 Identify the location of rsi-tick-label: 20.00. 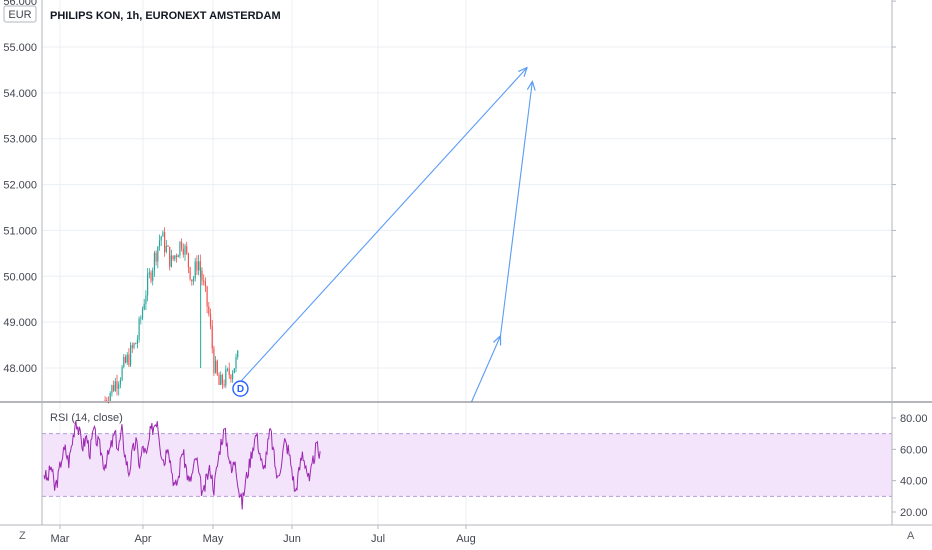
(914, 513).